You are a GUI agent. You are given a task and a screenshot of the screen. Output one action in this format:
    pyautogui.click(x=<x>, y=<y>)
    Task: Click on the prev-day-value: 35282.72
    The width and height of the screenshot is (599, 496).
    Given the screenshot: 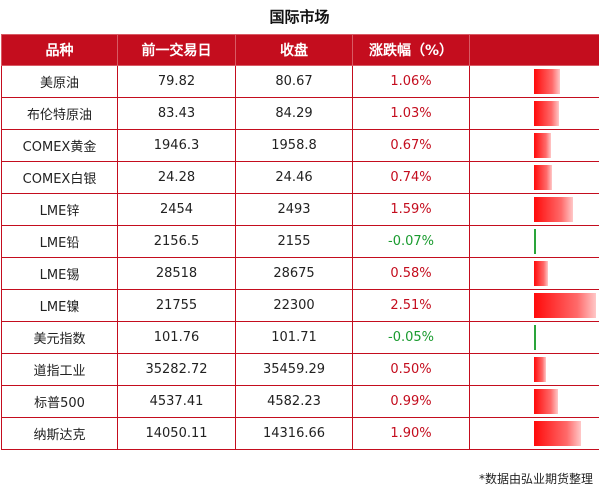 What is the action you would take?
    pyautogui.click(x=176, y=369)
    